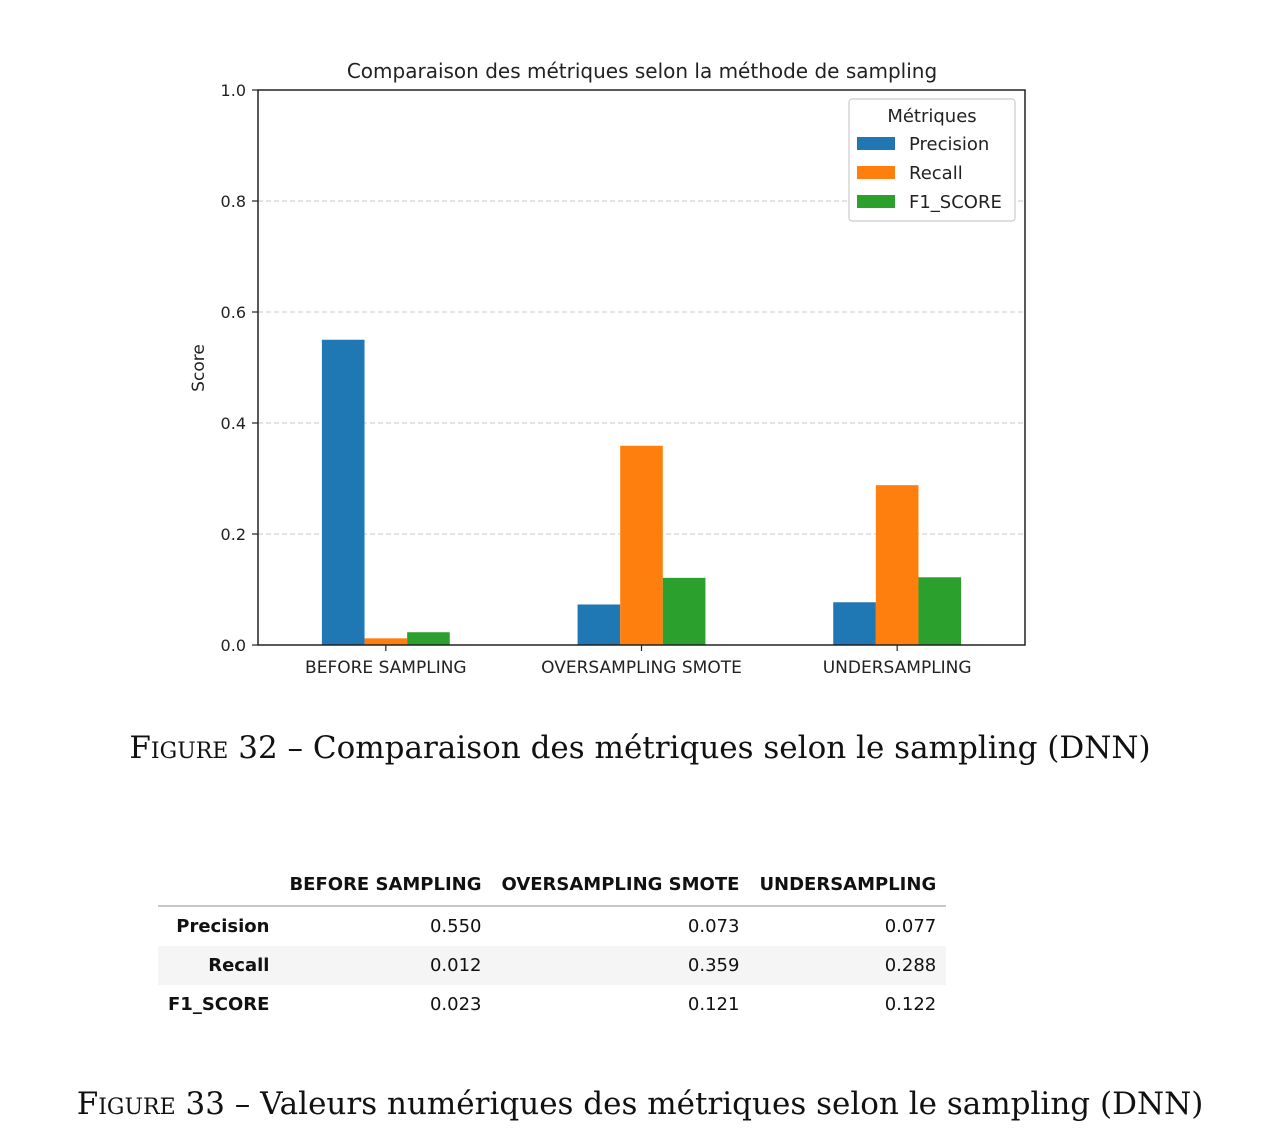 The height and width of the screenshot is (1144, 1280). Describe the element at coordinates (955, 202) in the screenshot. I see `legend-label: F1_SCORE` at that location.